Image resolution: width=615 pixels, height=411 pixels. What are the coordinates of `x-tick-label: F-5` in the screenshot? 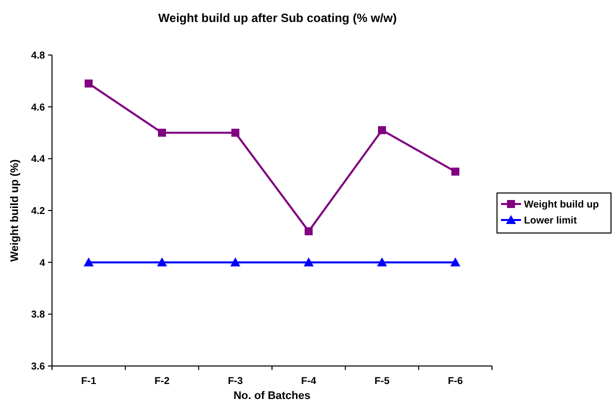 It's located at (382, 381).